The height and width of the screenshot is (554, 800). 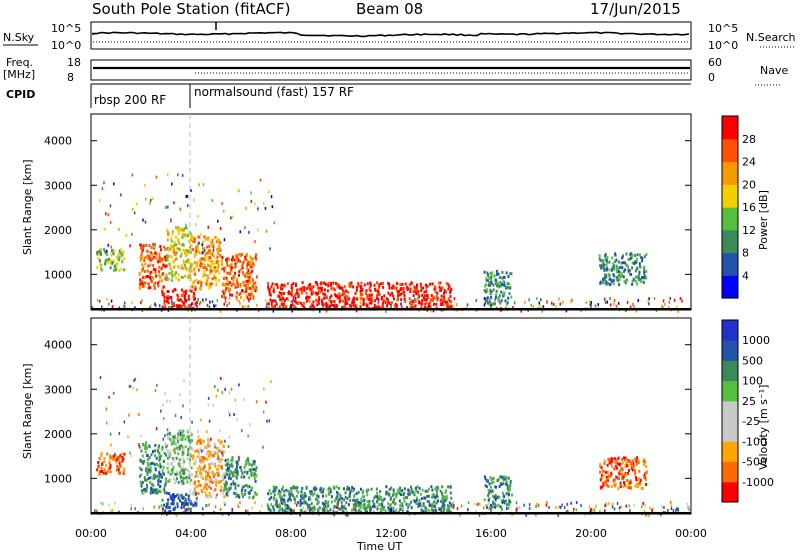 What do you see at coordinates (730, 472) in the screenshot?
I see `velocity-colorbar-swatch` at bounding box center [730, 472].